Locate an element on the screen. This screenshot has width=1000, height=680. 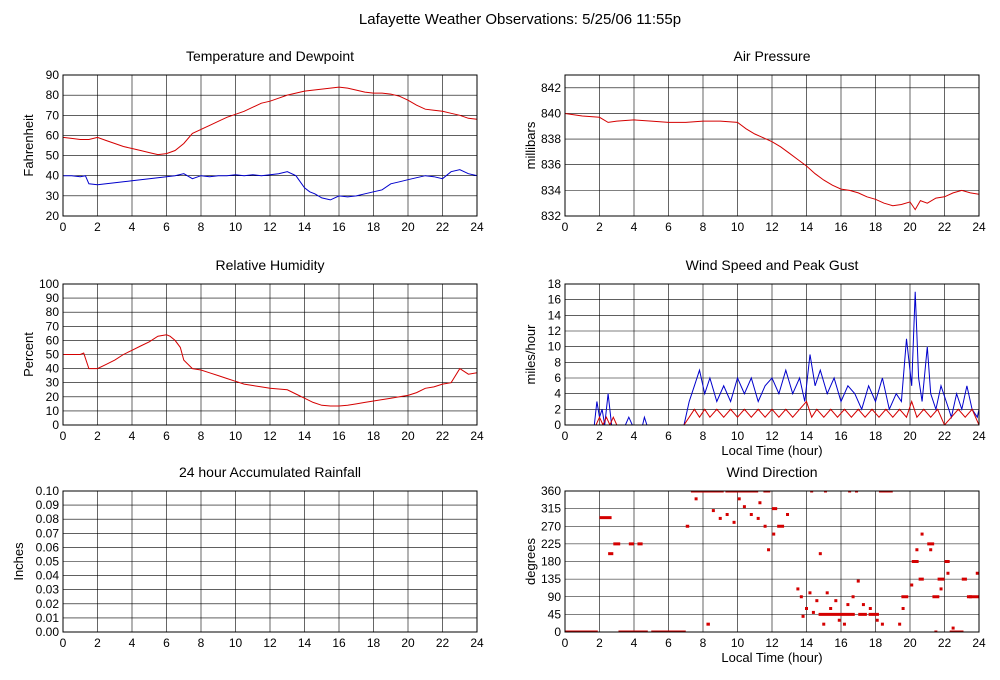
temp-xtick-label: 4 is located at coordinates (132, 227).